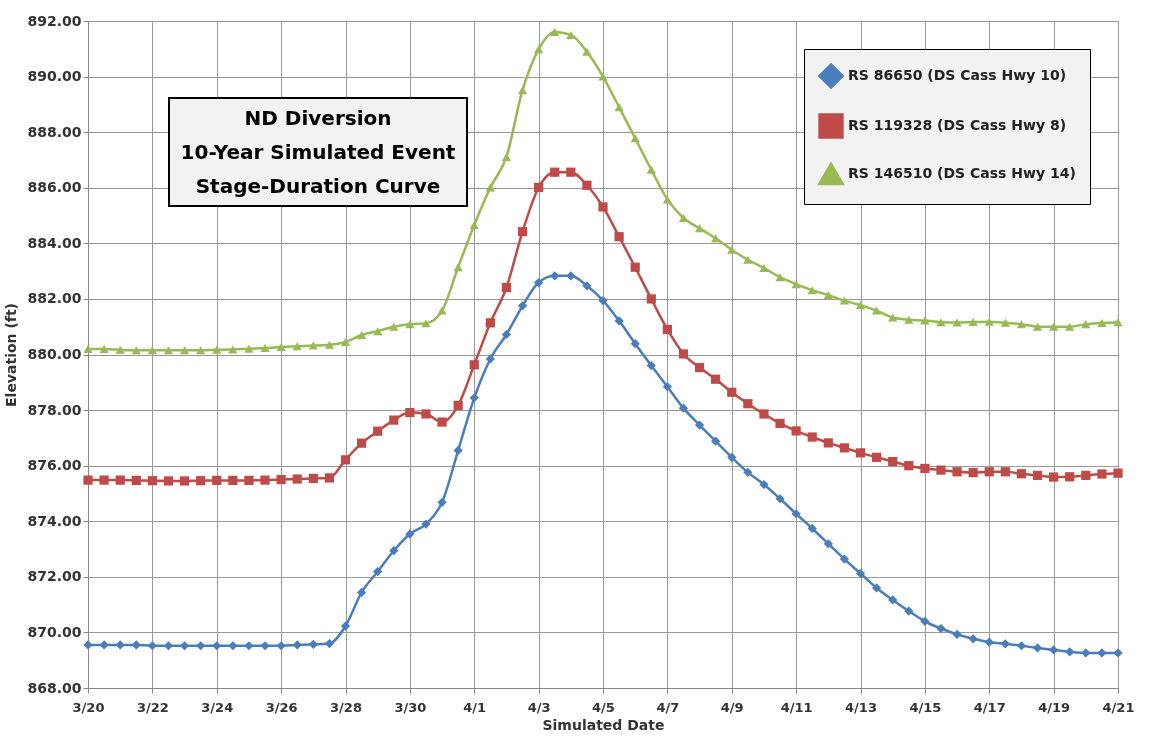 The width and height of the screenshot is (1156, 746). Describe the element at coordinates (318, 152) in the screenshot. I see `text: ND Diversion 10-Year Simulated Event Stage-Duration Curve` at that location.